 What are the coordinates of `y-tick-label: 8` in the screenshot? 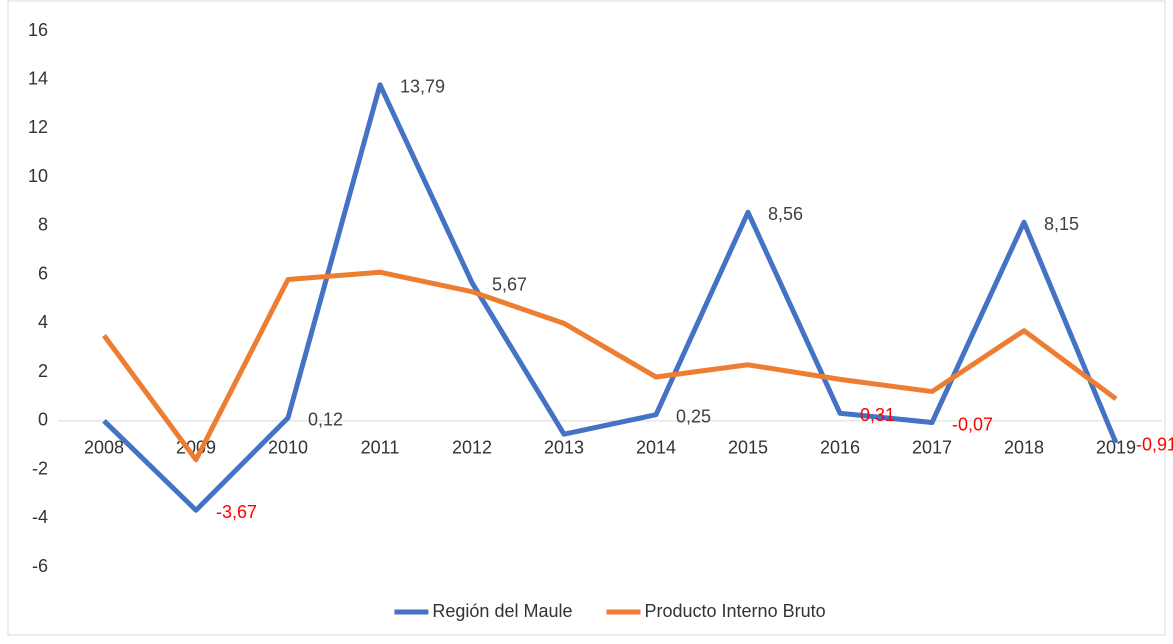 It's located at (43, 225).